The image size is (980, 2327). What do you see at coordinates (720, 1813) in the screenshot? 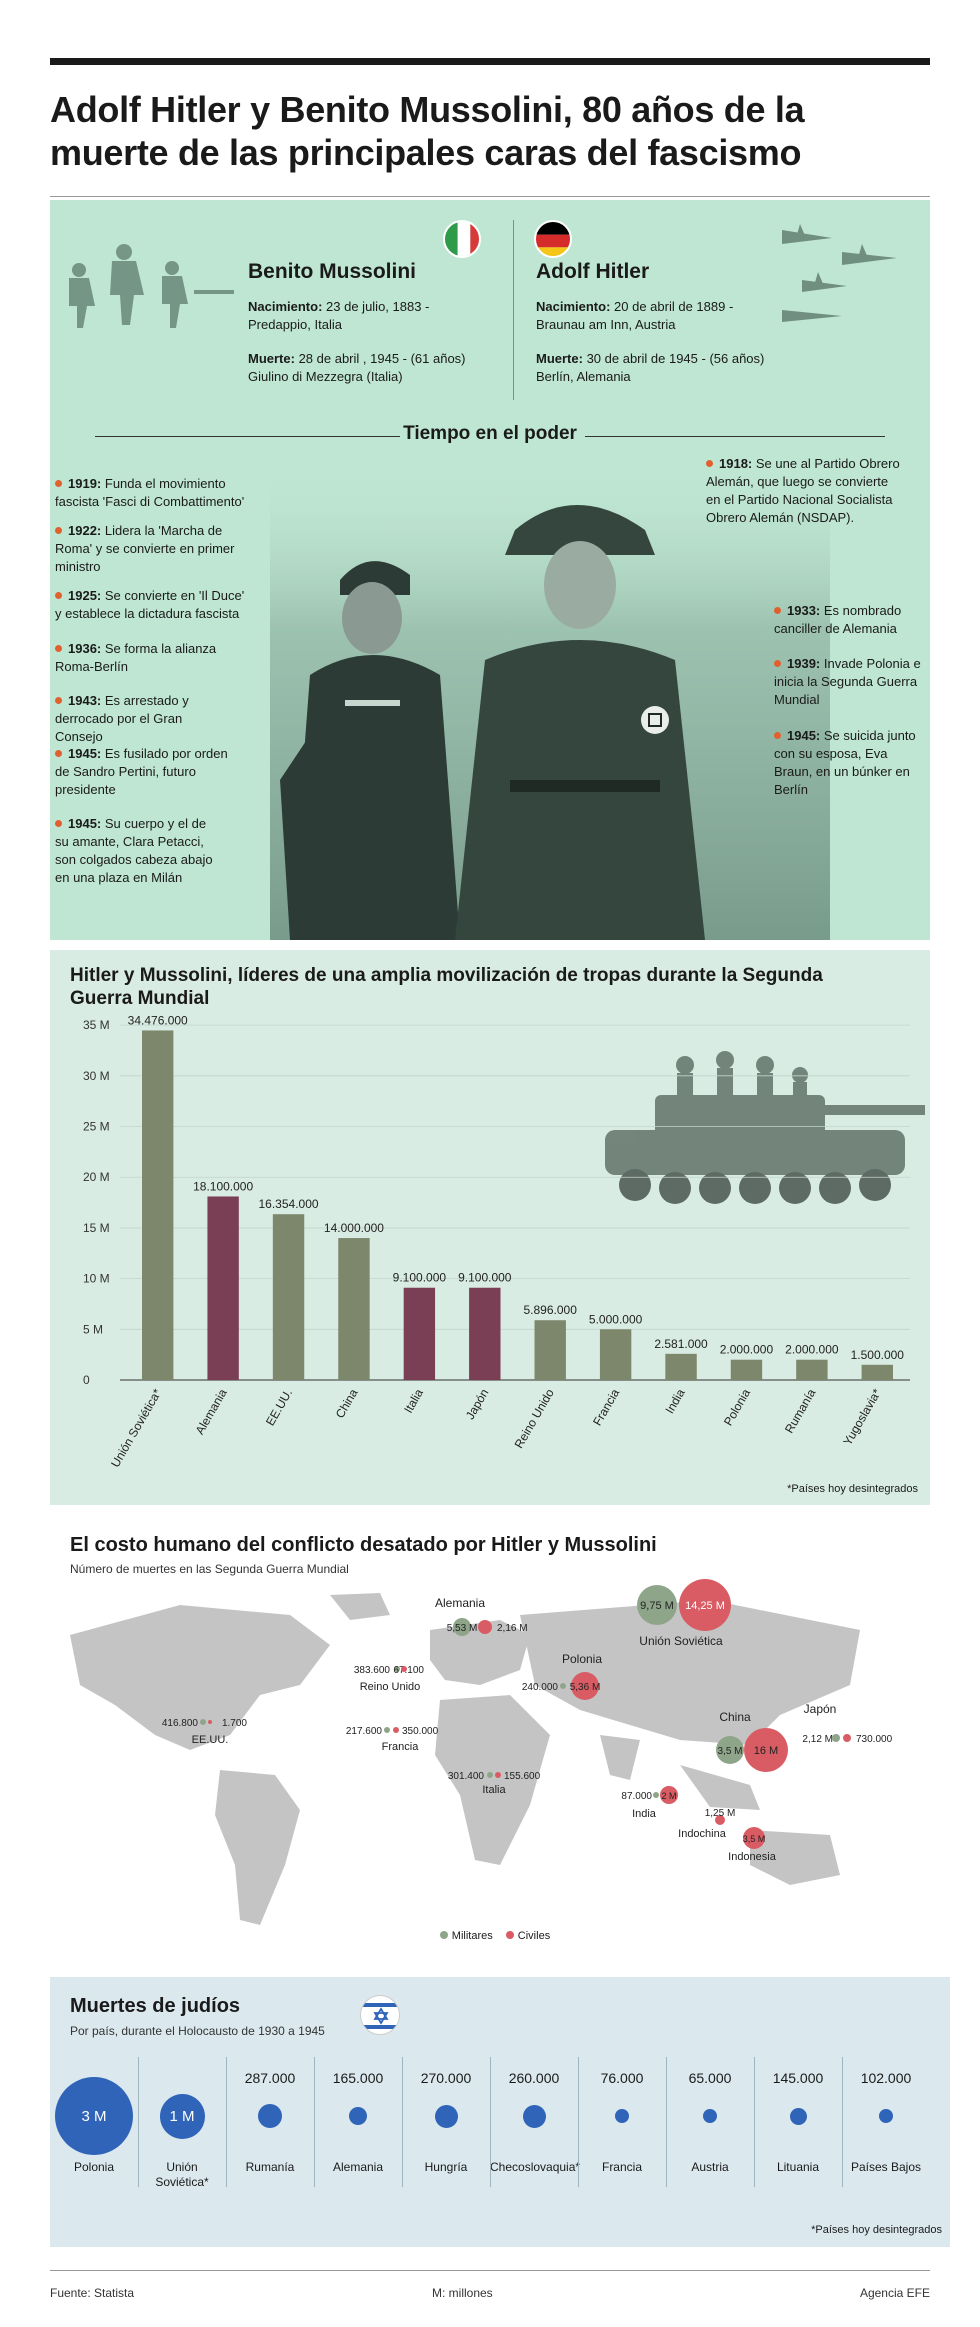
I see `indochina-civil-label: 1,25 M` at bounding box center [720, 1813].